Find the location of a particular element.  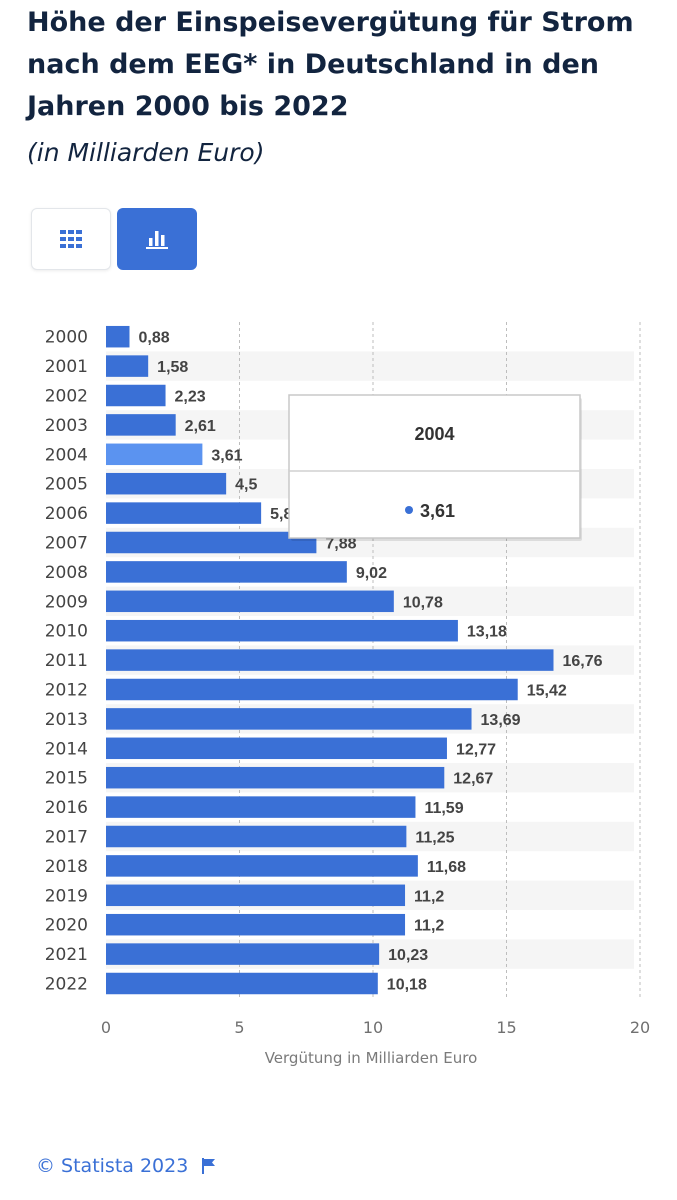

data-label: 2,23 is located at coordinates (190, 397).